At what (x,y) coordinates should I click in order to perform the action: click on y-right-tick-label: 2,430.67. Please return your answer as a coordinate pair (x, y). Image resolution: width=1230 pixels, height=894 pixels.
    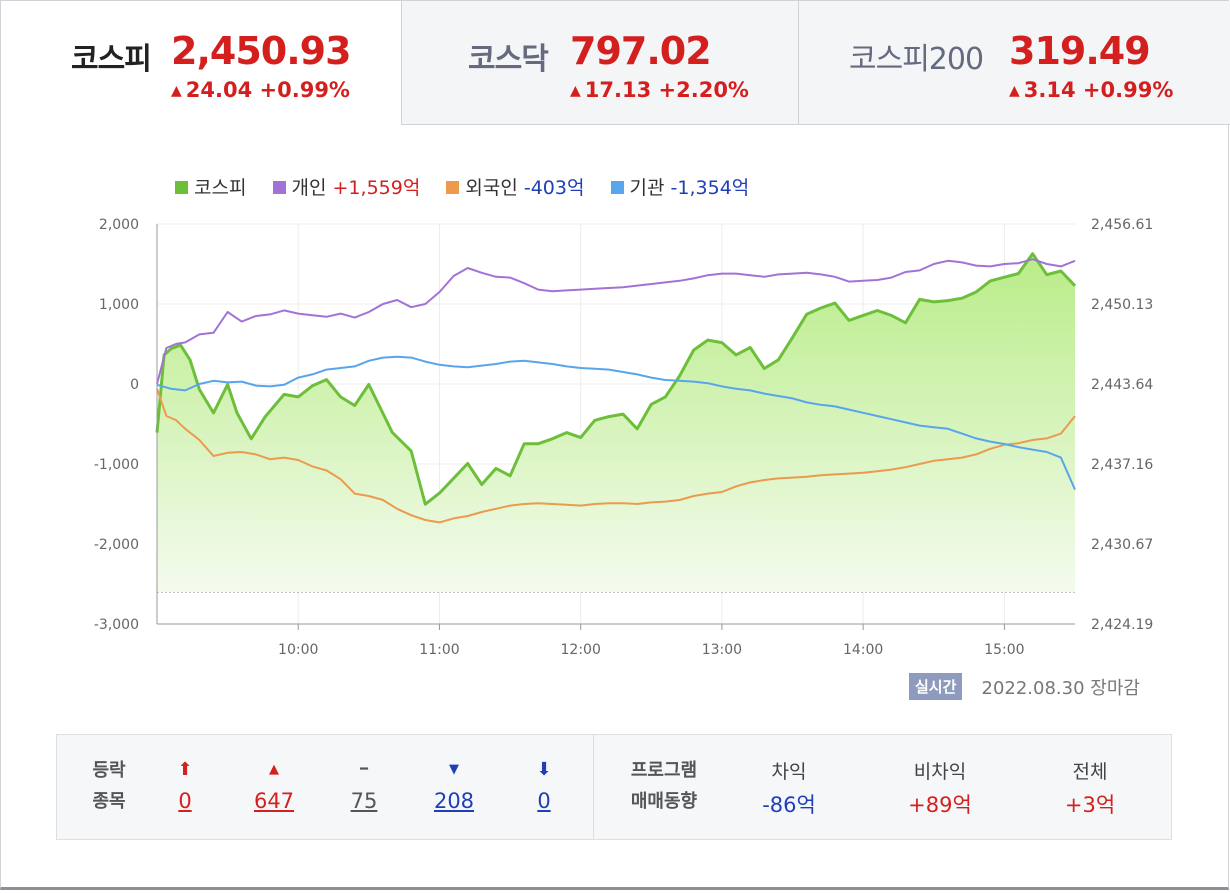
    Looking at the image, I should click on (1122, 545).